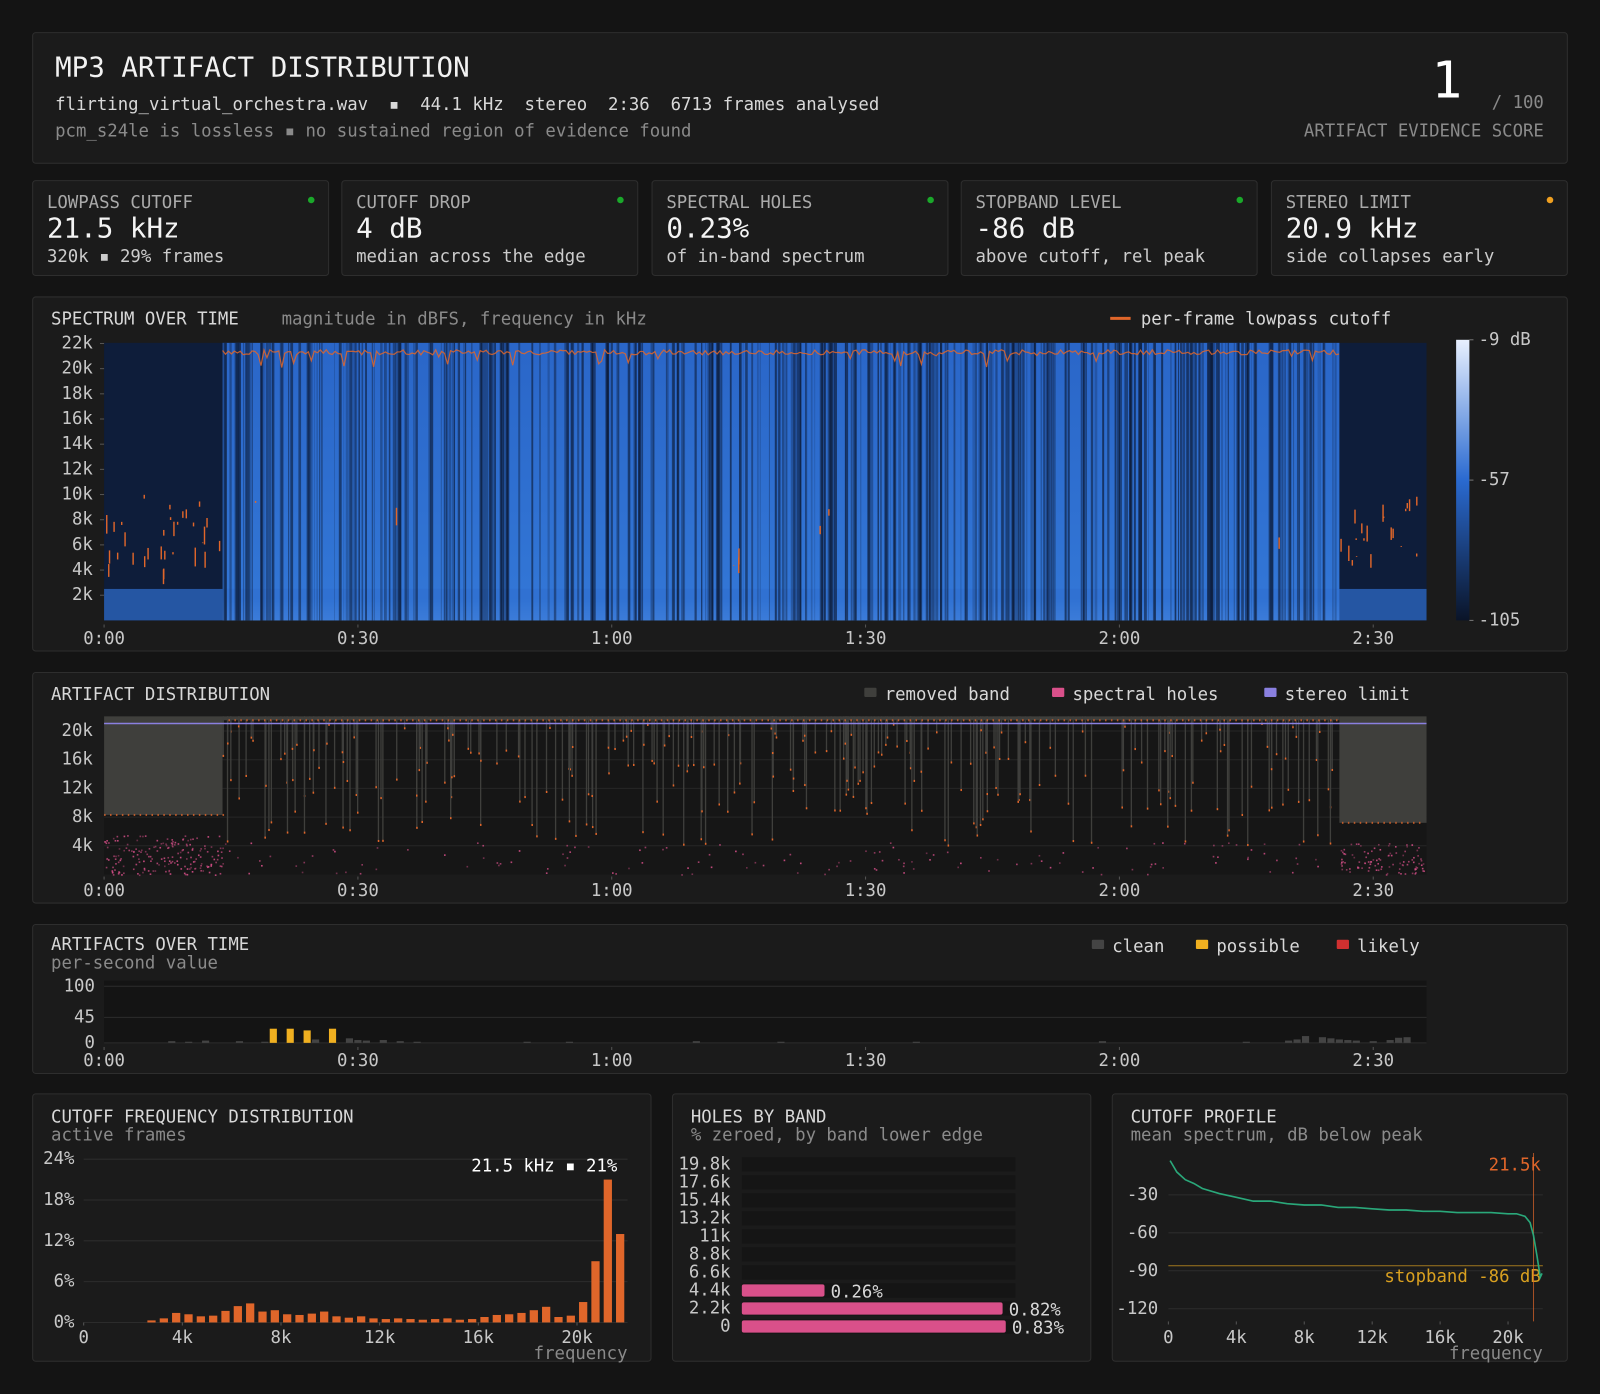  I want to click on card-label: CUTOFF DROP, so click(413, 203).